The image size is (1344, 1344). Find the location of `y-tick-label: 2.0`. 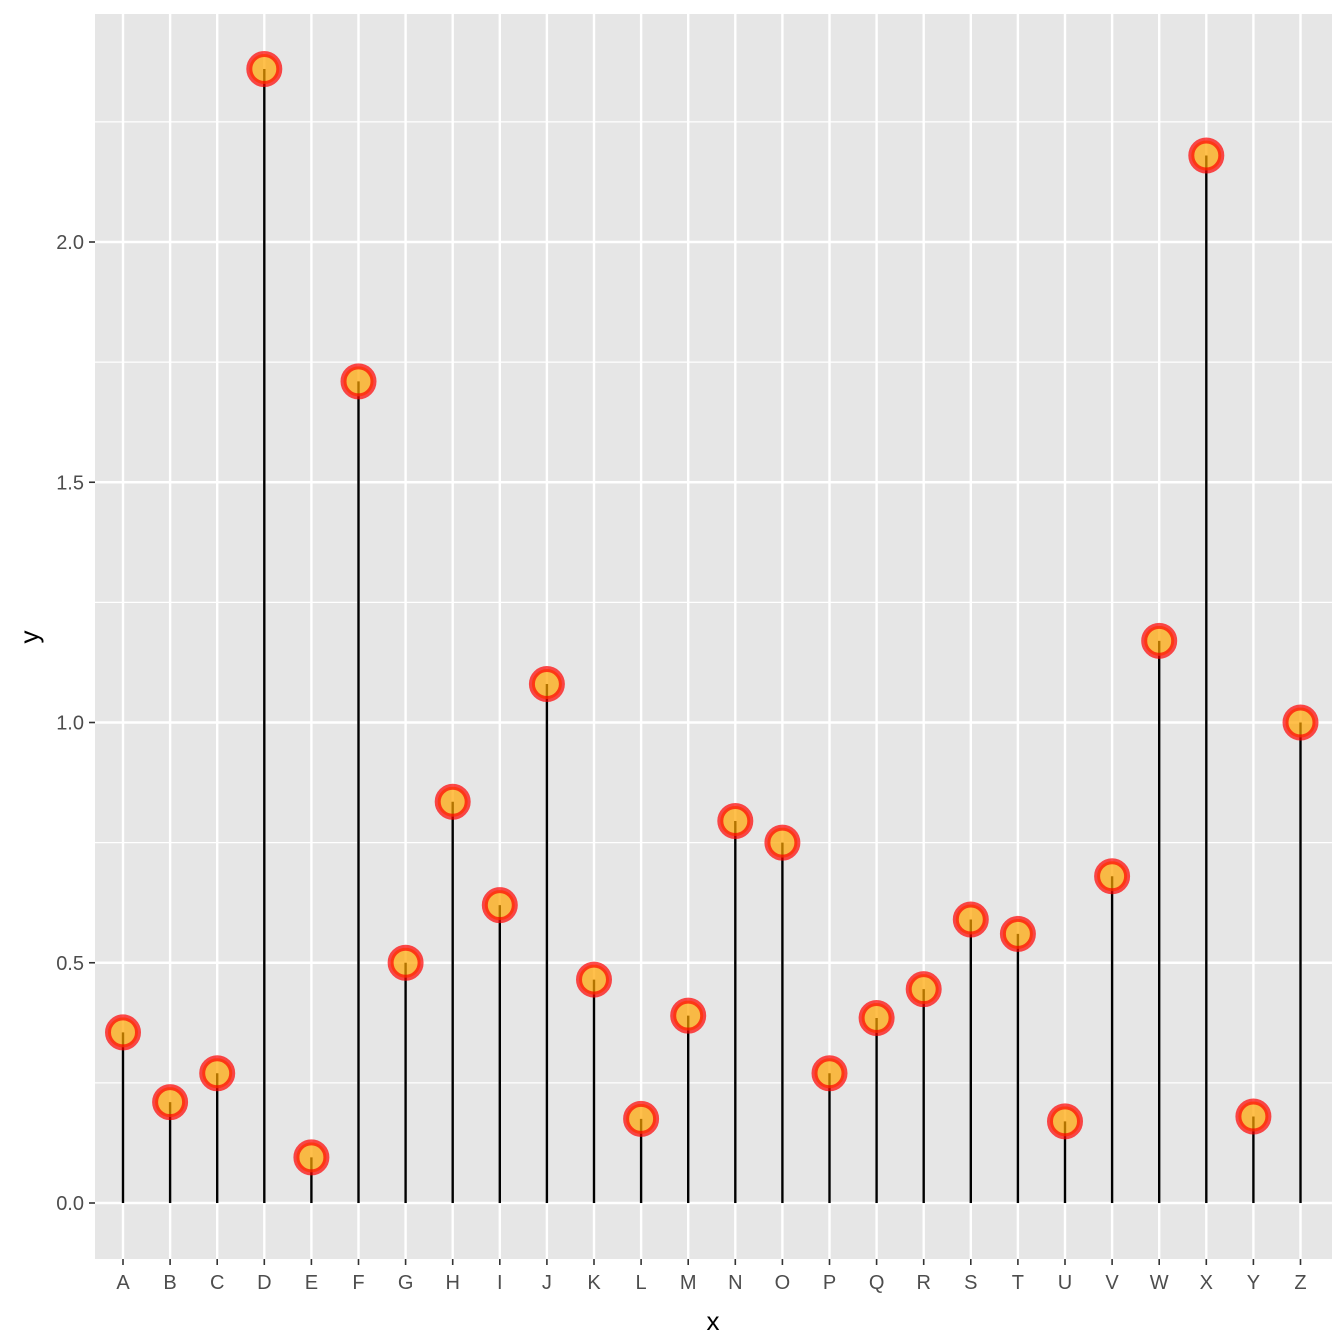

y-tick-label: 2.0 is located at coordinates (70, 243).